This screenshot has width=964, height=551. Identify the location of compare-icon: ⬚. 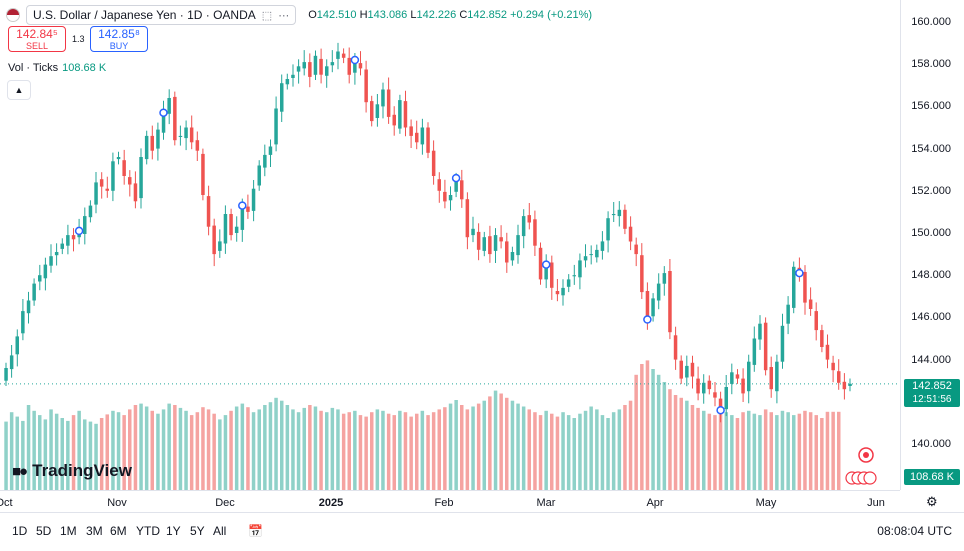
(267, 15).